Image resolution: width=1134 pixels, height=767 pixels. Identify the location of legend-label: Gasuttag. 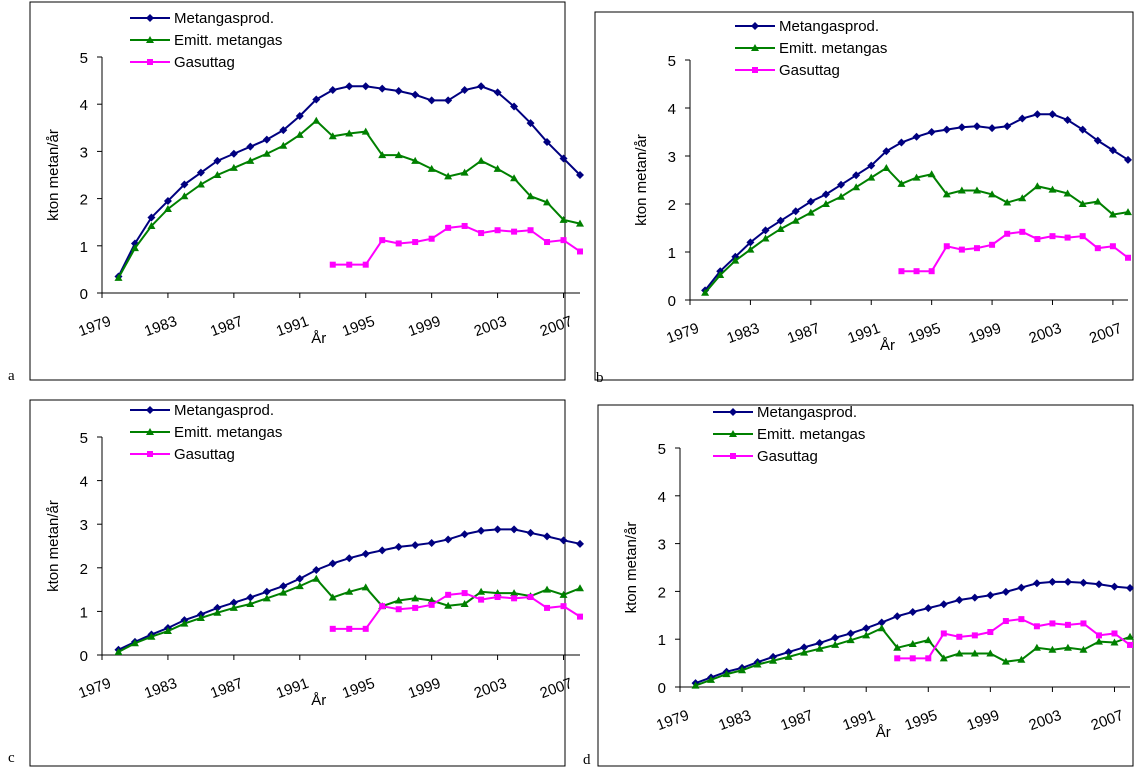
(809, 70).